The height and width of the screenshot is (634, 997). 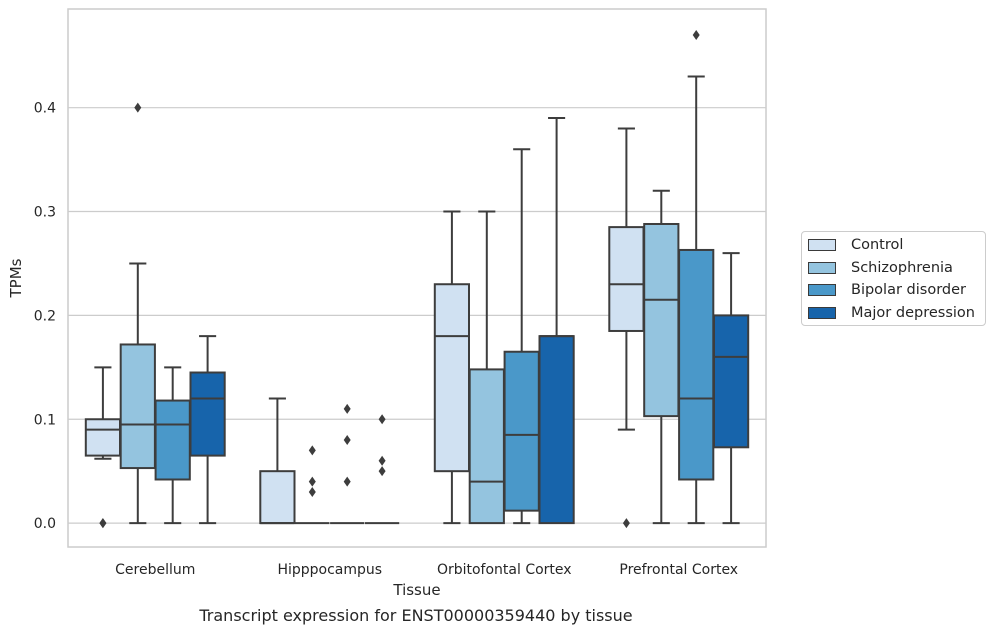 I want to click on y-axis-title: TPMs, so click(x=16, y=278).